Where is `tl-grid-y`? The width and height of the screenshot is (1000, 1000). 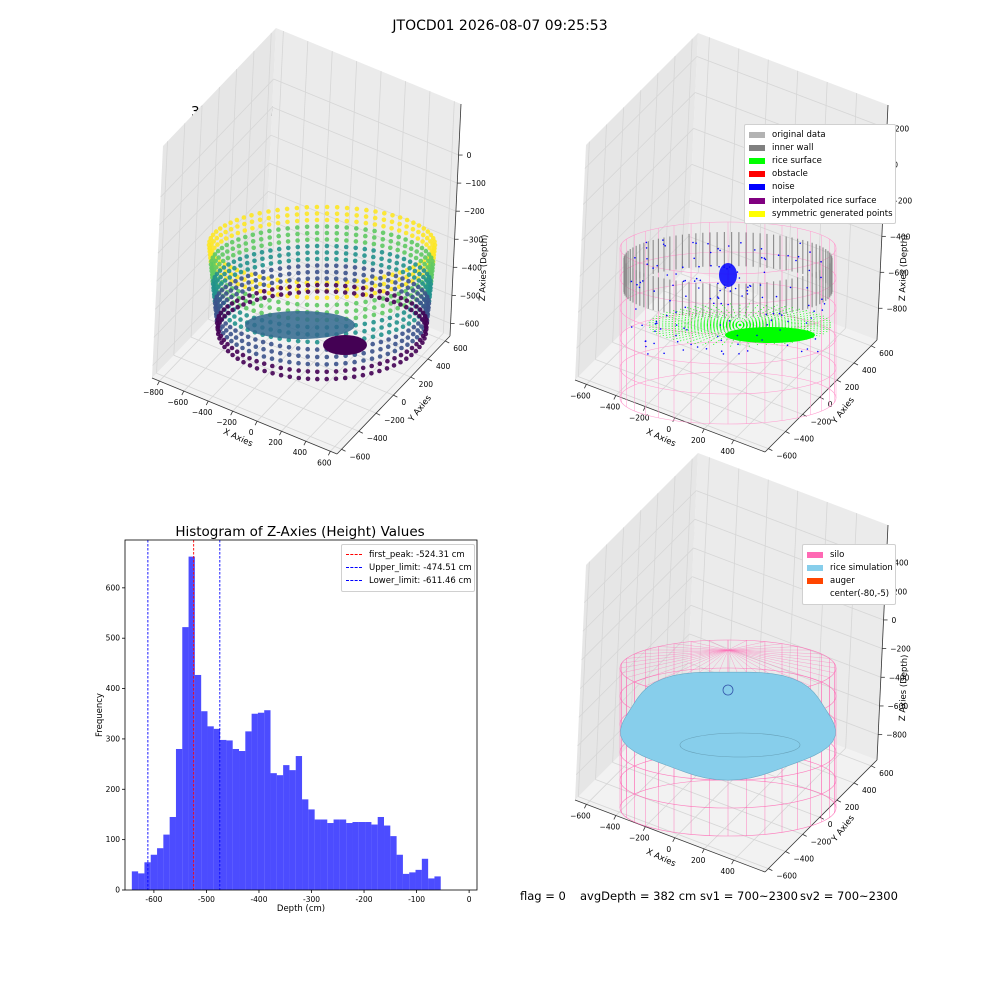
tl-grid-y is located at coordinates (231, 185).